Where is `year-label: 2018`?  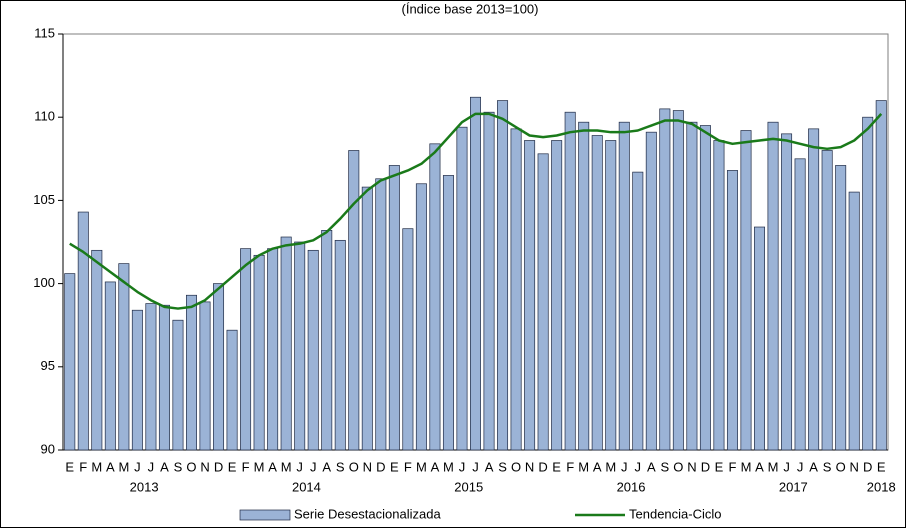 year-label: 2018 is located at coordinates (881, 486).